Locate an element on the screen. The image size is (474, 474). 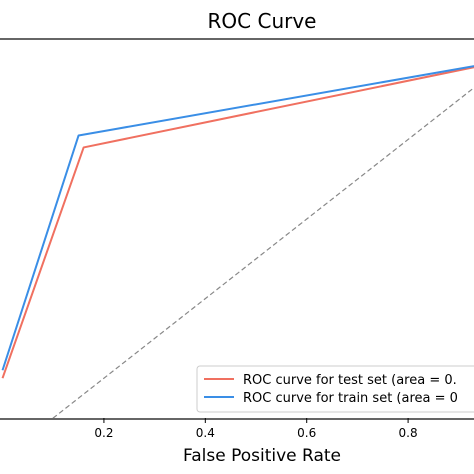
x-axis-ticks: 0.2 0.4 0.6 0.8 is located at coordinates (256, 429).